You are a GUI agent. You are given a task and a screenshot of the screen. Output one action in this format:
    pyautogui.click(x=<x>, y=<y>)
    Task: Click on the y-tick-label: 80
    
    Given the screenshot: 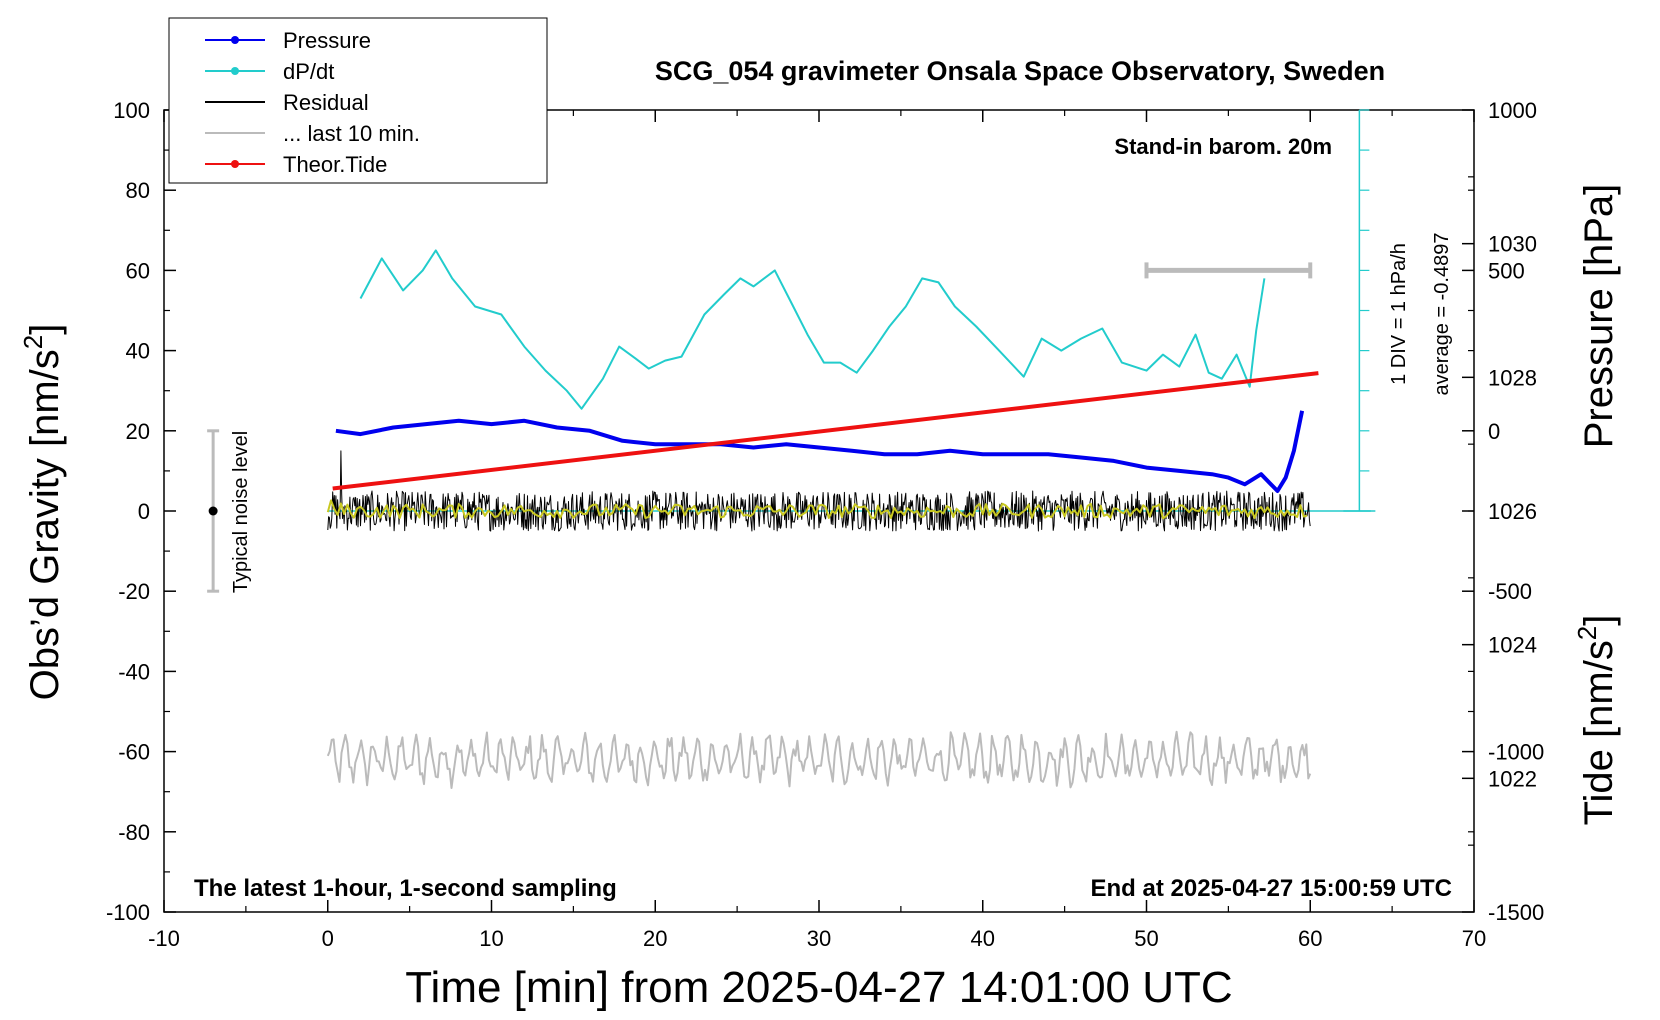 What is the action you would take?
    pyautogui.click(x=138, y=190)
    